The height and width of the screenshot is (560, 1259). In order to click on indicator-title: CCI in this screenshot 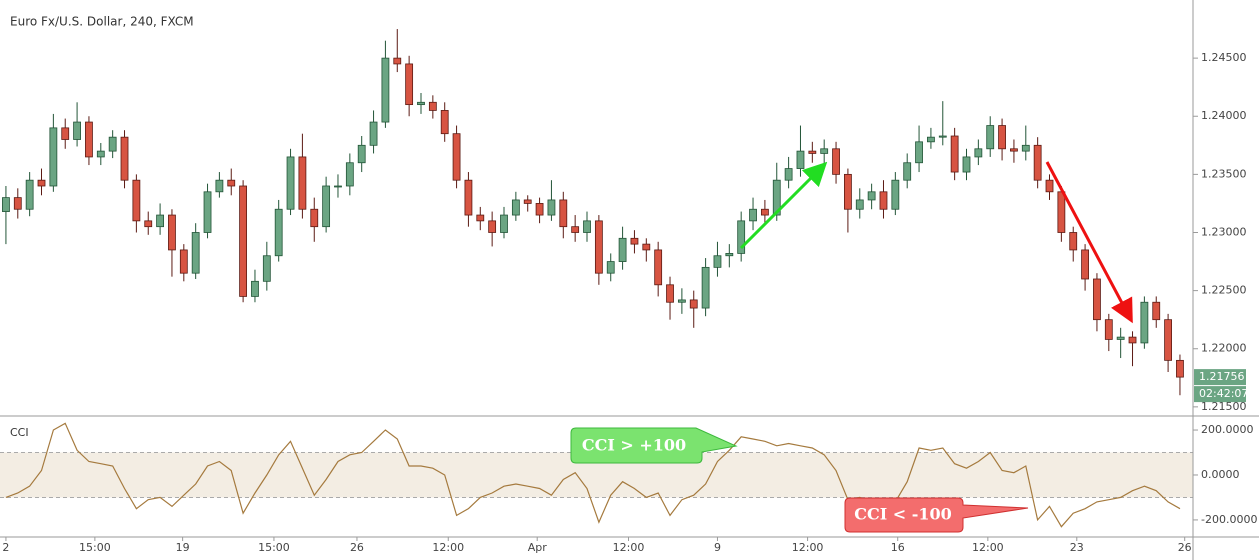, I will do `click(19, 432)`.